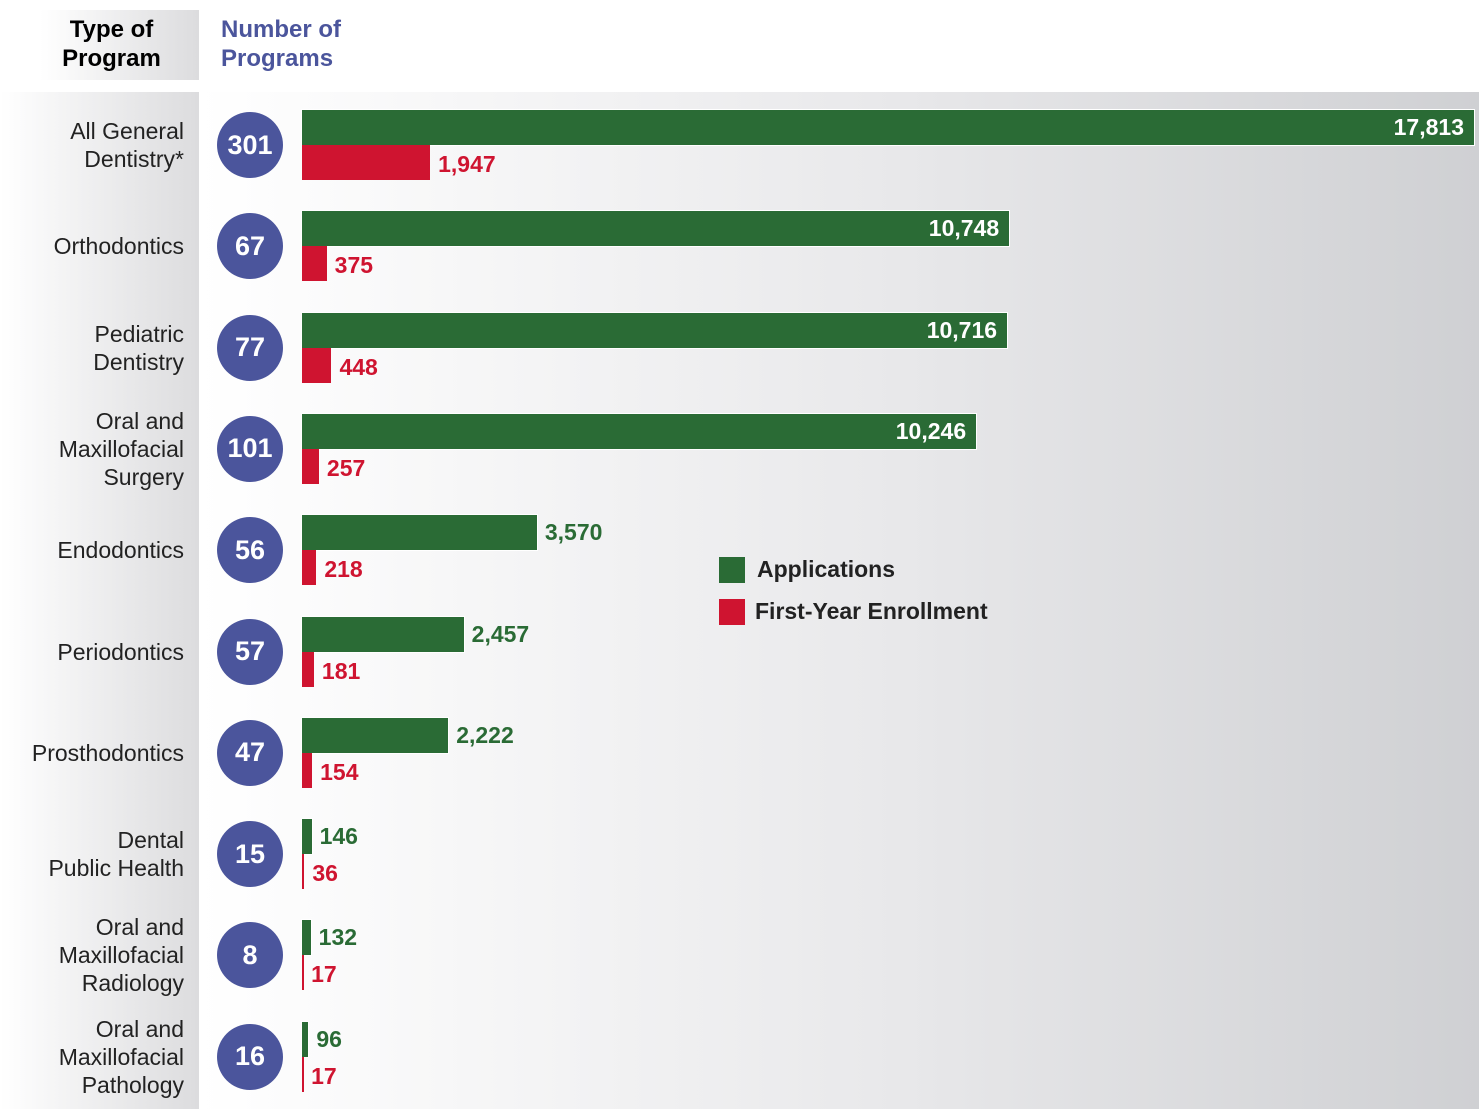  What do you see at coordinates (354, 265) in the screenshot?
I see `value-label: 375` at bounding box center [354, 265].